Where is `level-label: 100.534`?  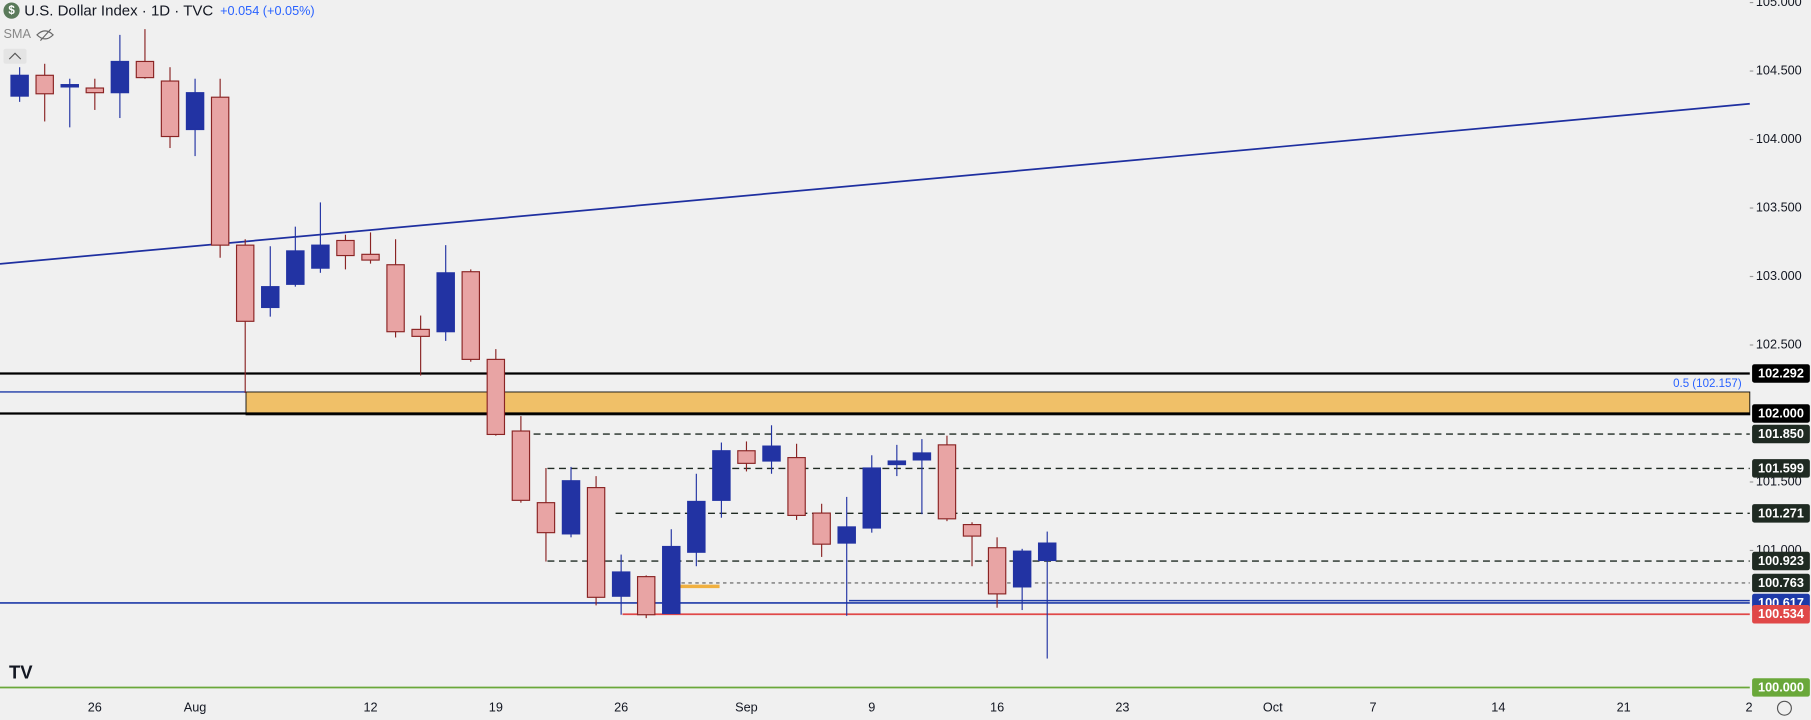
level-label: 100.534 is located at coordinates (1781, 614).